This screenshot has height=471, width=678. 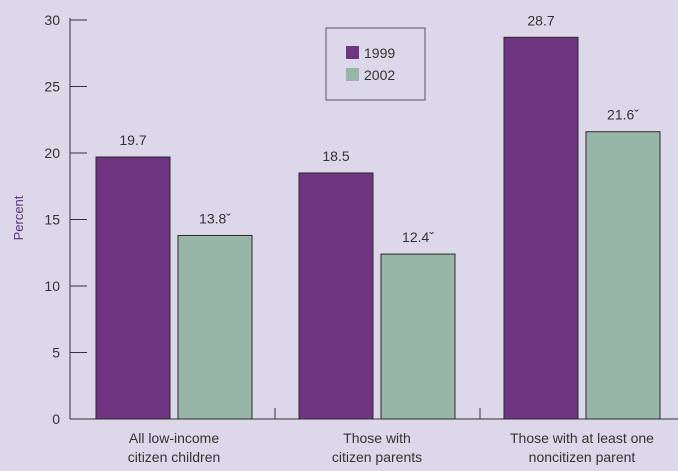 I want to click on y-ticks: 0 5 10 15 20 25 30, so click(x=65, y=219).